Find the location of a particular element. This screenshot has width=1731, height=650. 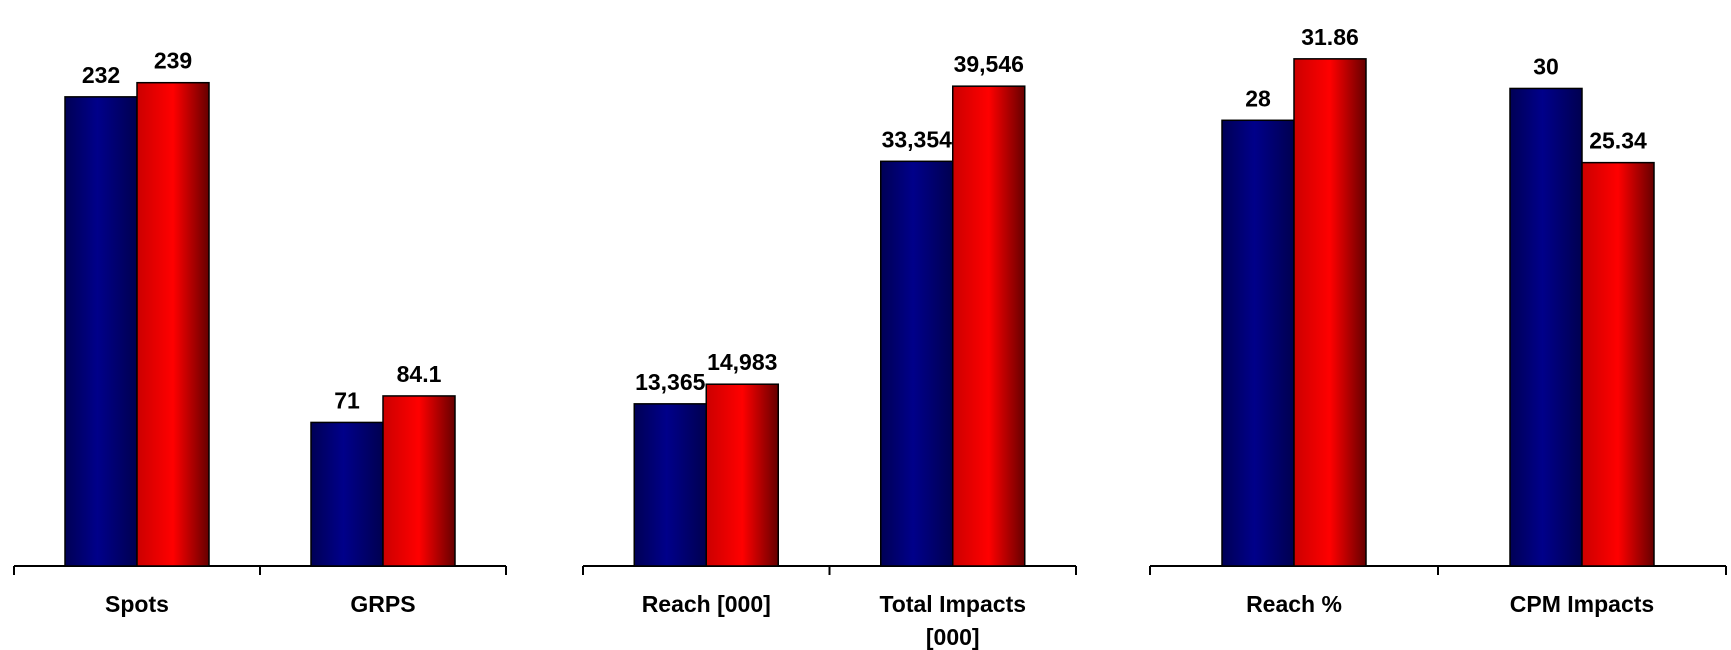

category-label: GRPS is located at coordinates (382, 604).